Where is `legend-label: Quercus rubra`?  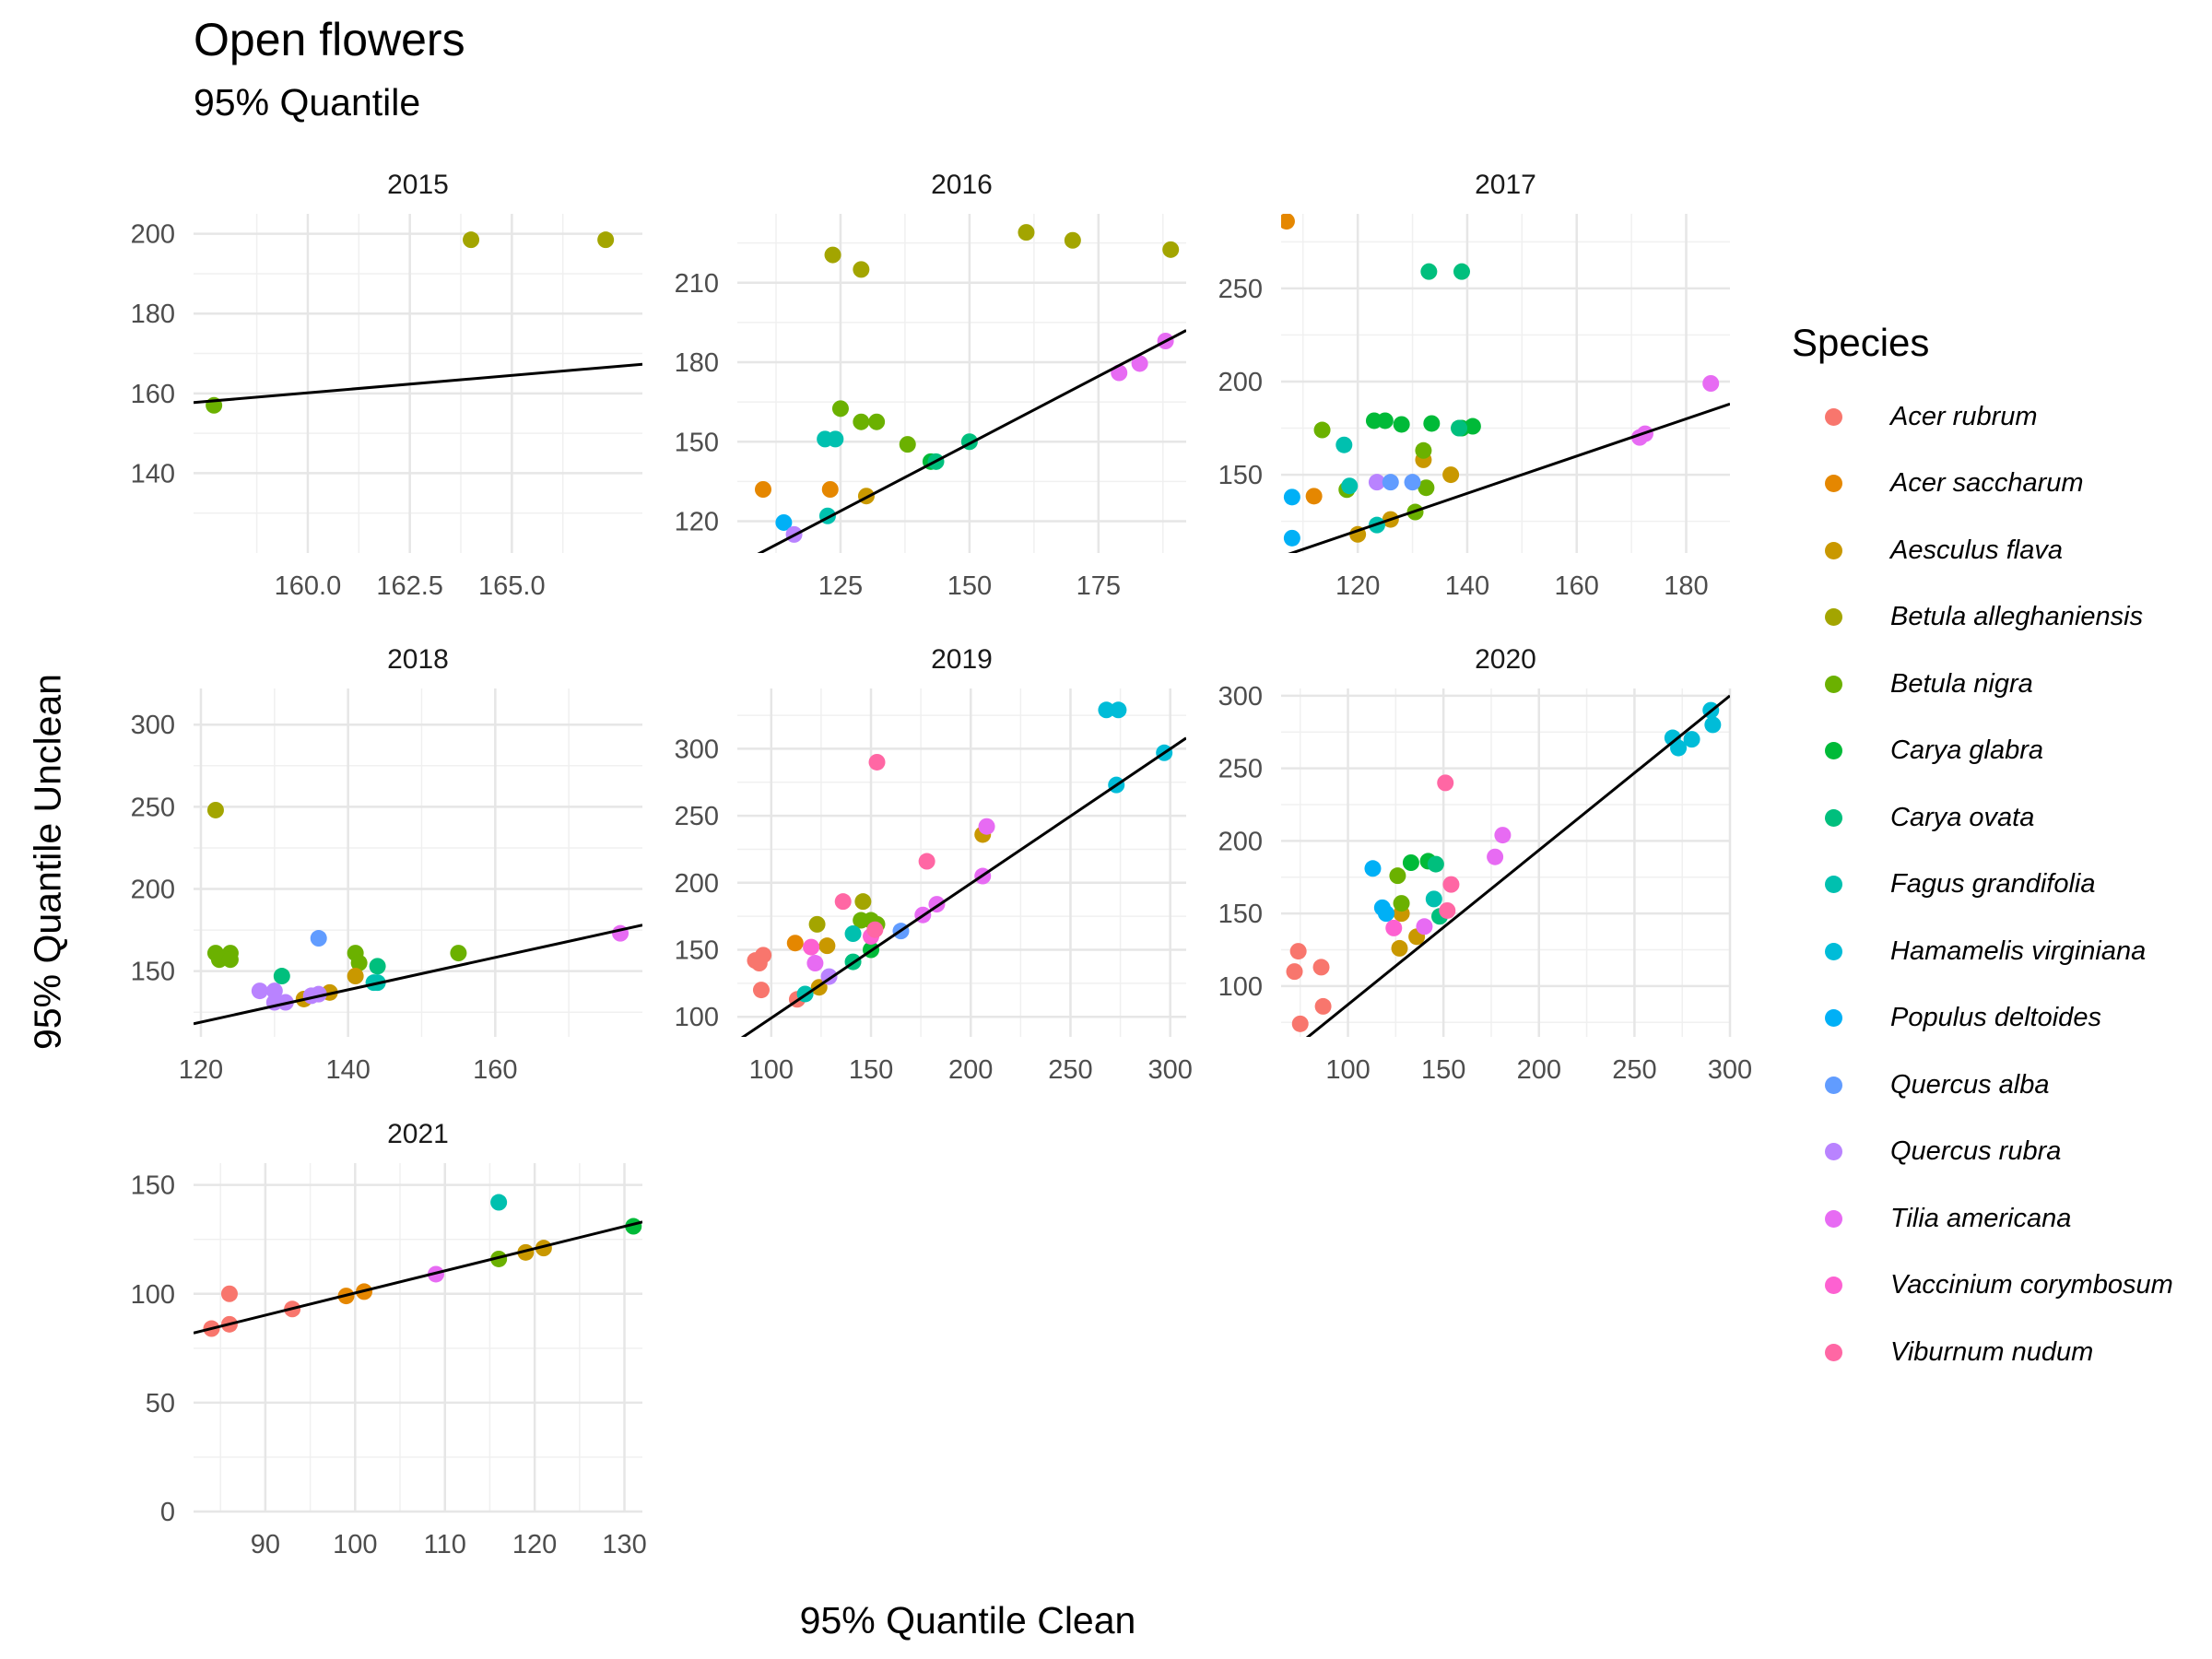 legend-label: Quercus rubra is located at coordinates (1976, 1151).